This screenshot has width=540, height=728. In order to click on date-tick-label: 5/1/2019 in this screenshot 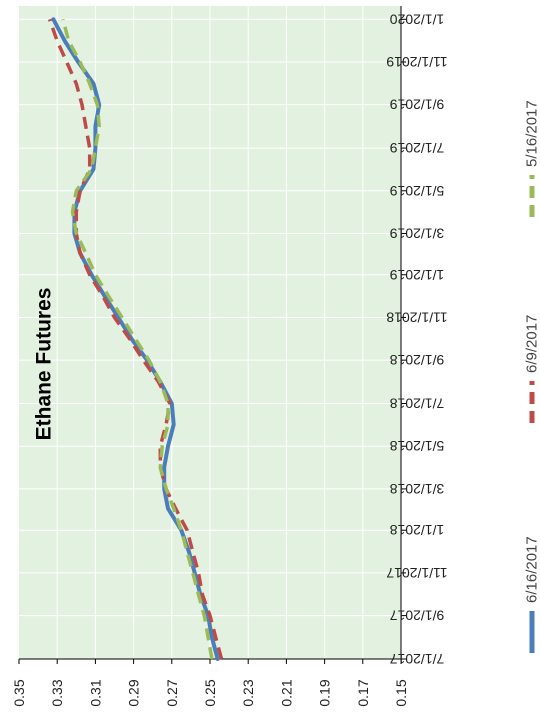, I will do `click(417, 191)`.